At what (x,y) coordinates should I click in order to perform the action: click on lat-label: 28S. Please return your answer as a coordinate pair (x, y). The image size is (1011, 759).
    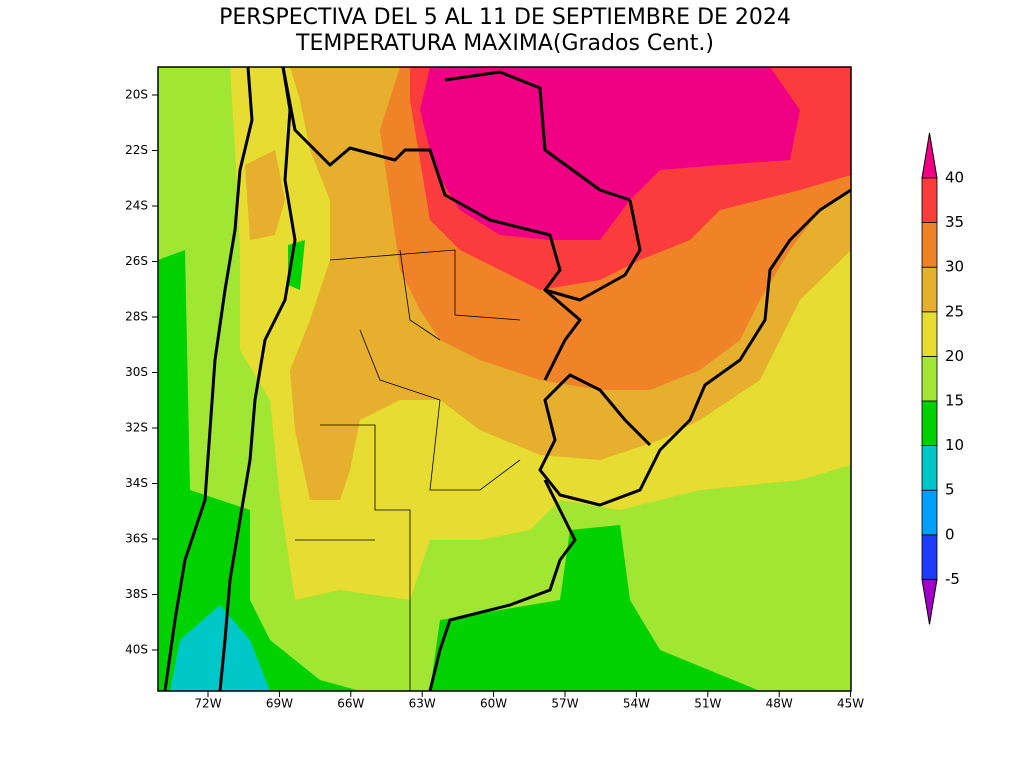
    Looking at the image, I should click on (136, 317).